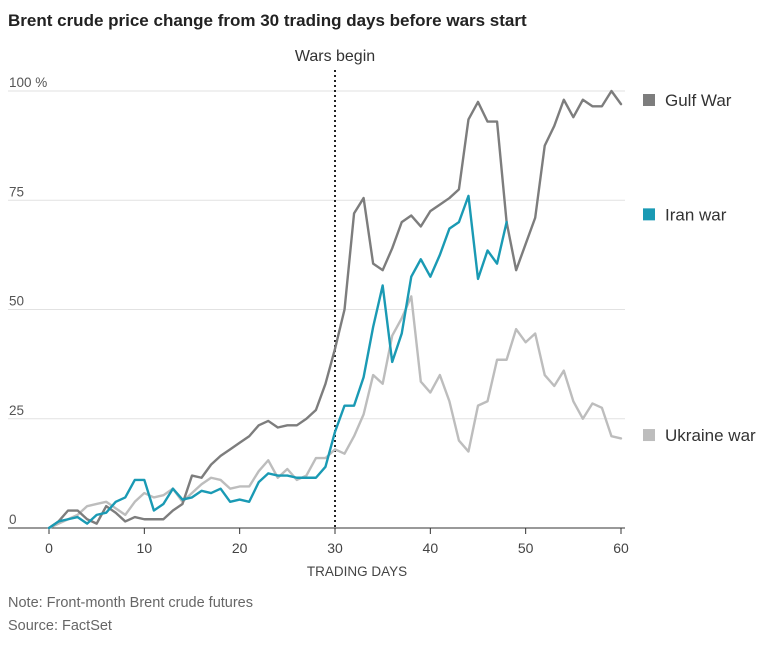 Image resolution: width=781 pixels, height=648 pixels. Describe the element at coordinates (130, 603) in the screenshot. I see `chart-note: Note: Front-month Brent crude futures` at that location.